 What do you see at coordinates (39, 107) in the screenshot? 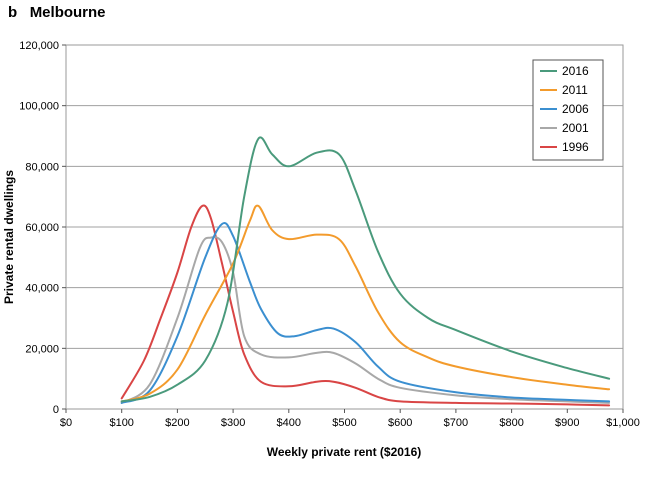
I see `y-tick-label: 100,000` at bounding box center [39, 107].